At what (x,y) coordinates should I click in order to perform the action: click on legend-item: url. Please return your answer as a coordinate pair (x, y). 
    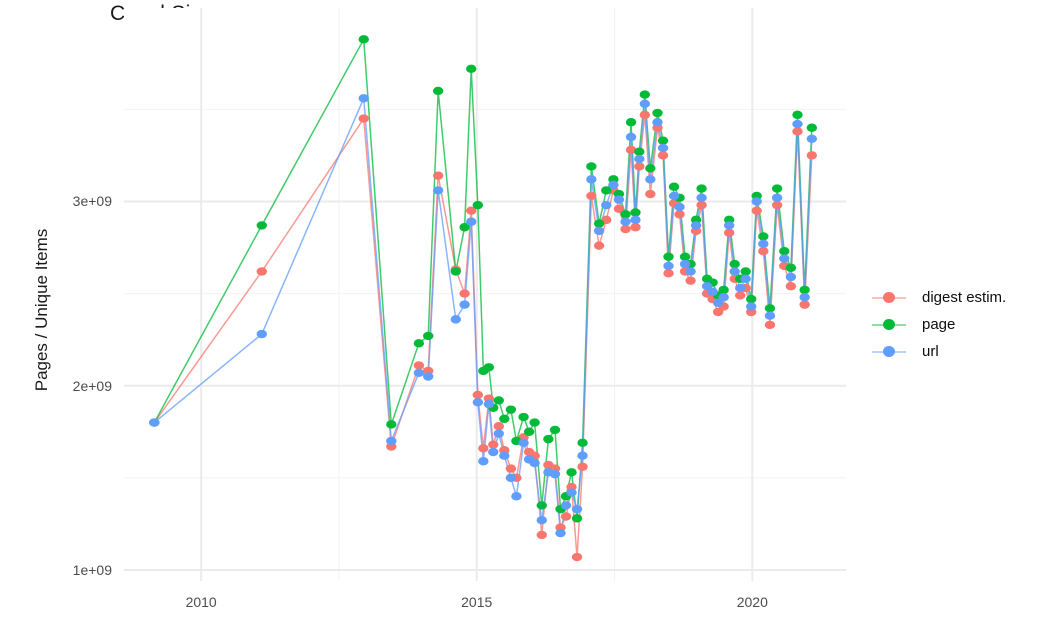
    Looking at the image, I should click on (962, 351).